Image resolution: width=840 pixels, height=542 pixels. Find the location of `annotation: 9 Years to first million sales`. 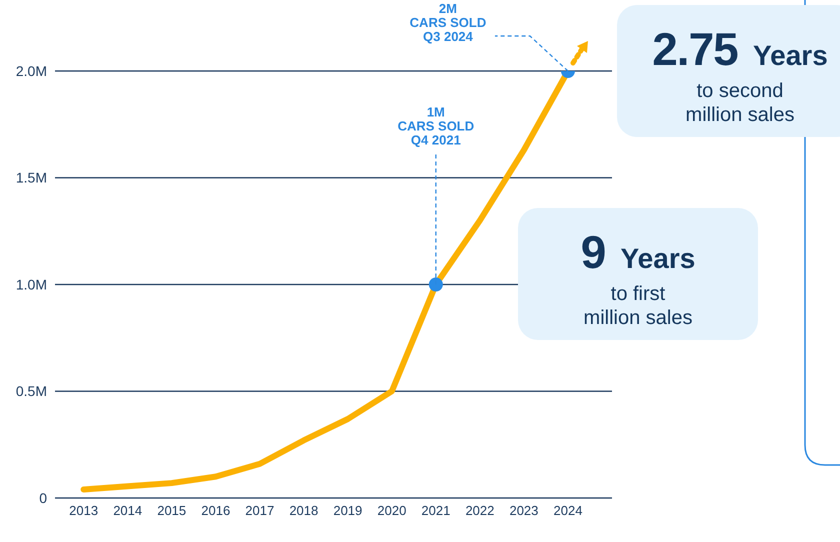

annotation: 9 Years to first million sales is located at coordinates (638, 277).